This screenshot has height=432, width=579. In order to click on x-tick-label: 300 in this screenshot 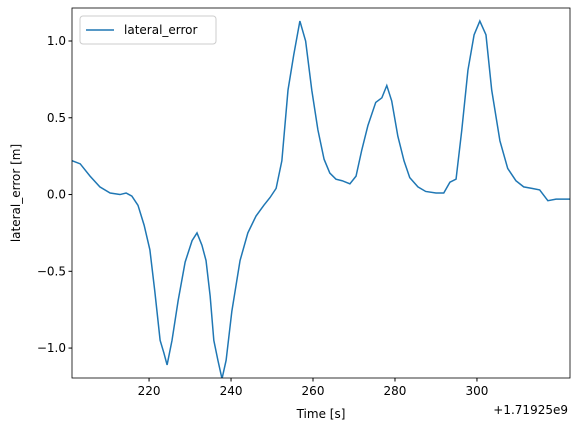, I will do `click(477, 391)`.